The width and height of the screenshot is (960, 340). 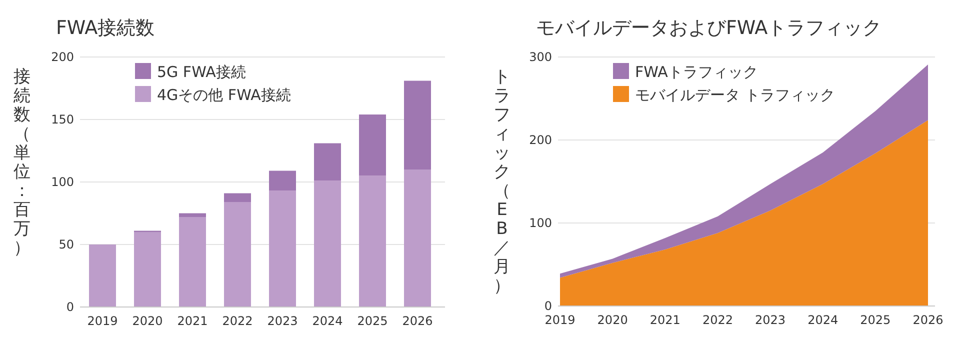 What do you see at coordinates (502, 181) in the screenshot?
I see `text: トラフィック（EB／月）` at bounding box center [502, 181].